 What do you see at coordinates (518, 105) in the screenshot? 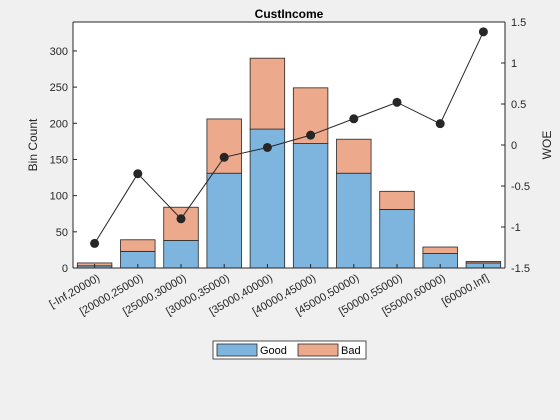
I see `right-tick-label-4: 0.5` at bounding box center [518, 105].